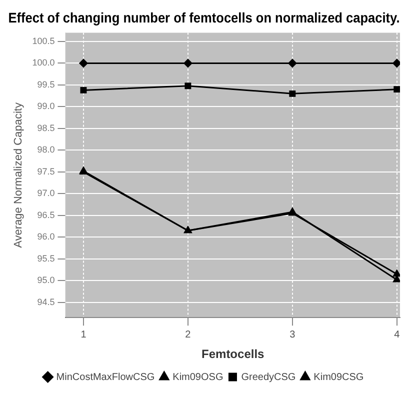 This screenshot has height=401, width=417. Describe the element at coordinates (46, 301) in the screenshot. I see `y-tick-label: 94.5` at that location.